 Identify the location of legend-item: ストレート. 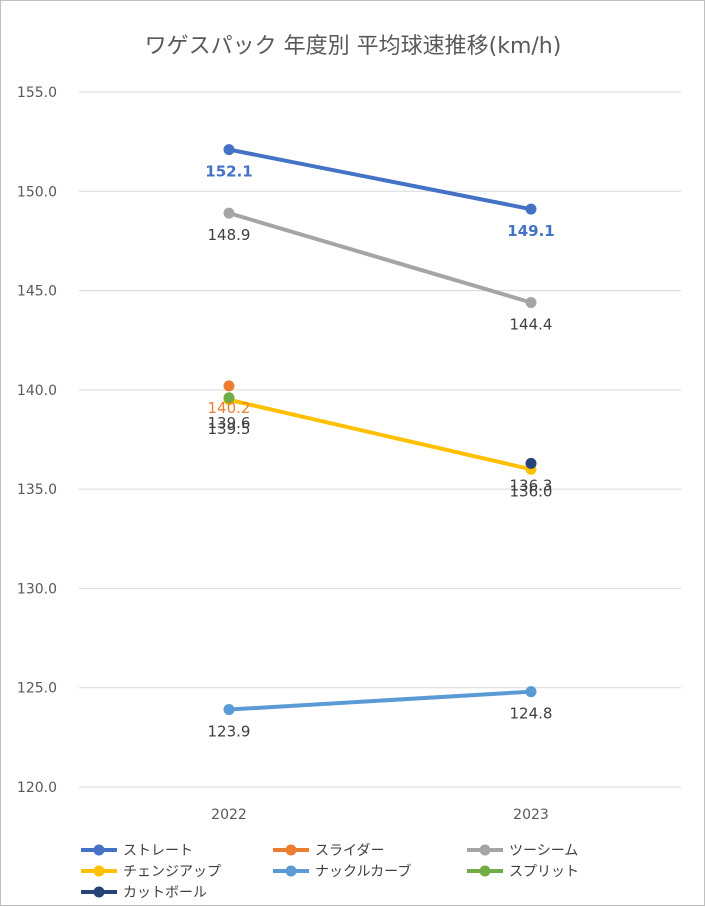
(137, 851).